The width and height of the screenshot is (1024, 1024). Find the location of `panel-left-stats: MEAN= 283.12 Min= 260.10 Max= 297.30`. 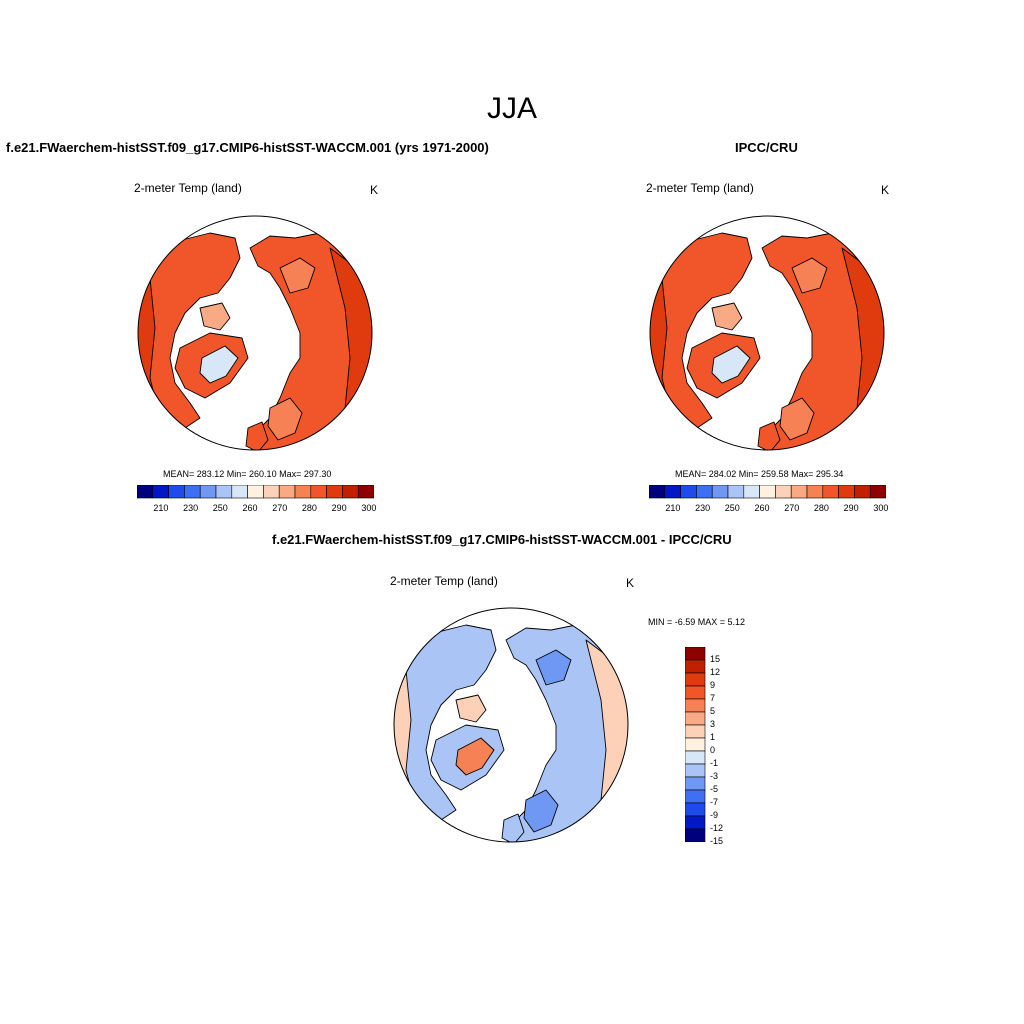

panel-left-stats: MEAN= 283.12 Min= 260.10 Max= 297.30 is located at coordinates (247, 474).